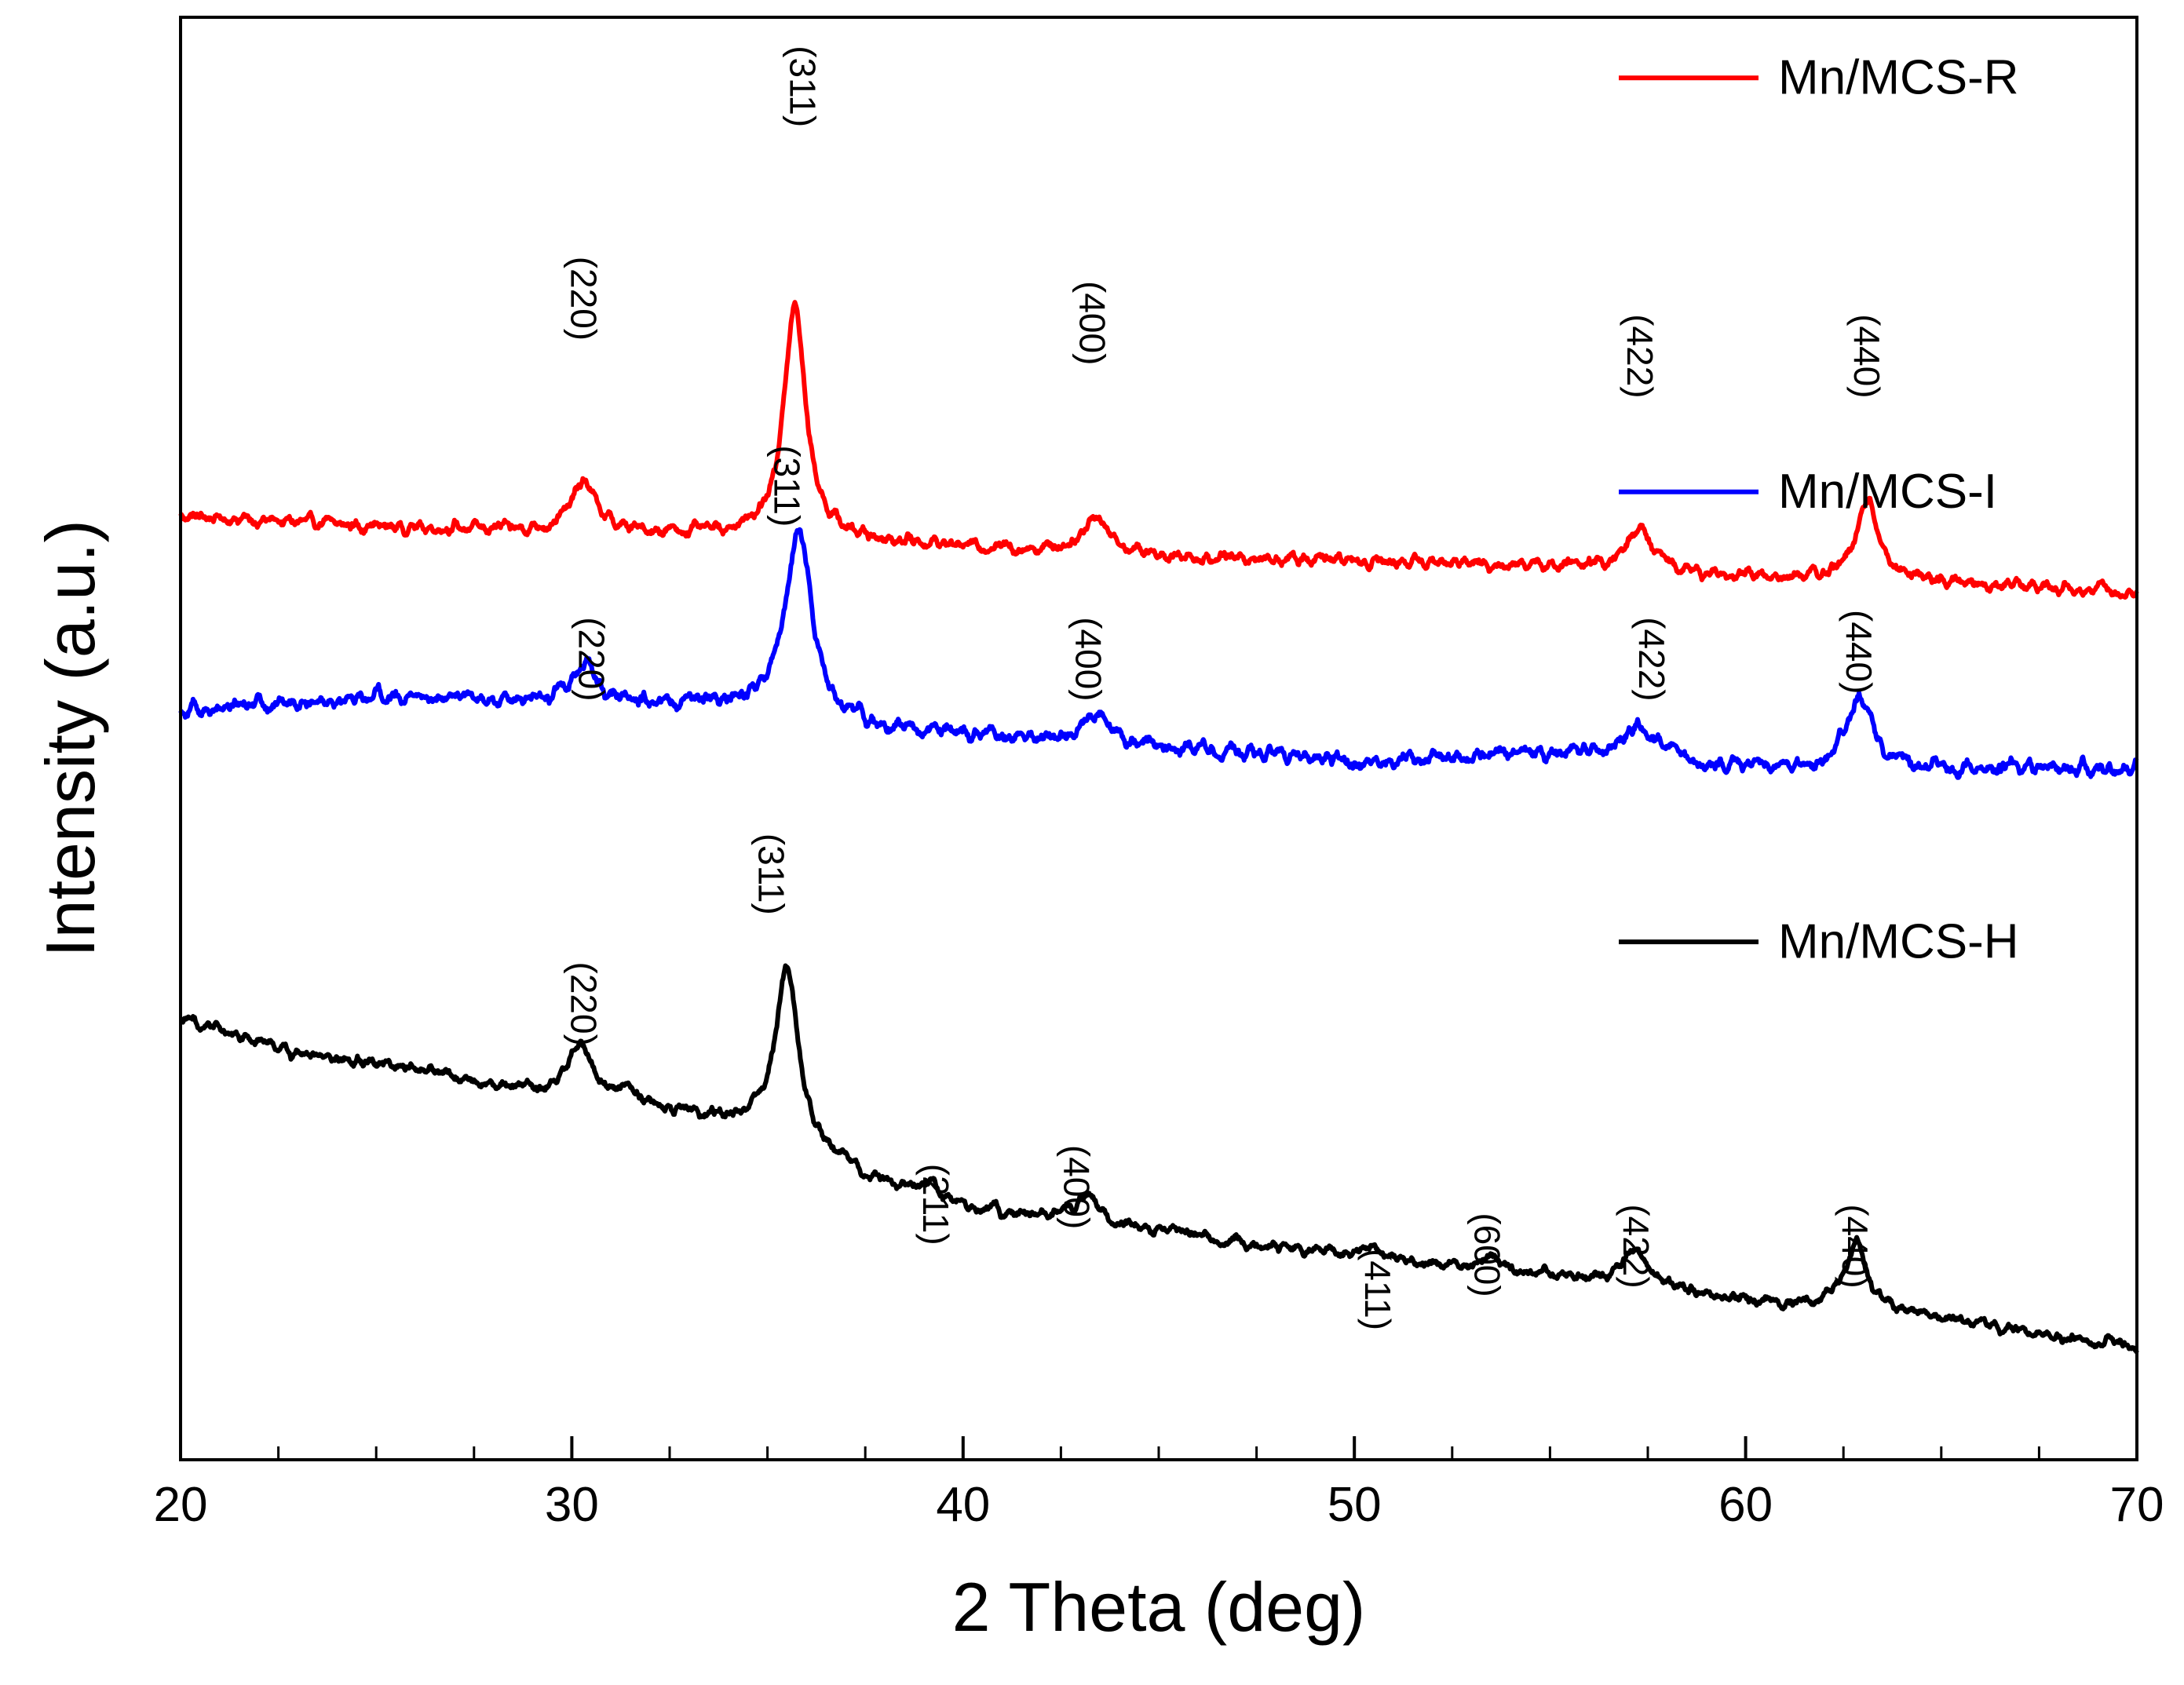  I want to click on peak-label: (600), so click(1487, 1255).